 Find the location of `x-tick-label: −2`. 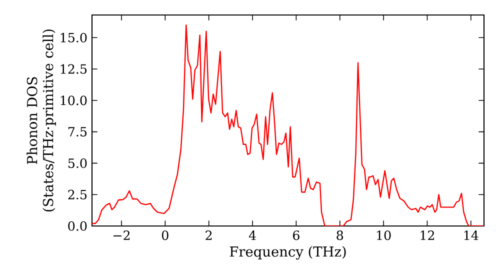

x-tick-label: −2 is located at coordinates (121, 235).